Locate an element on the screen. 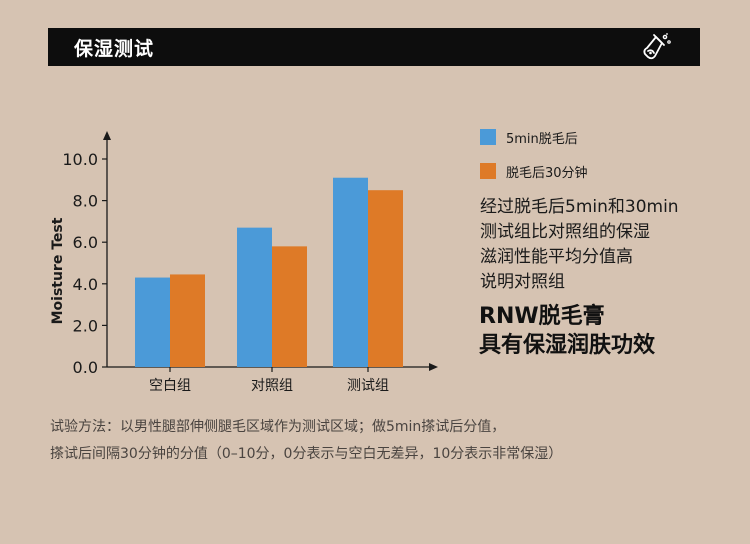 The height and width of the screenshot is (544, 750). flask-icon is located at coordinates (657, 46).